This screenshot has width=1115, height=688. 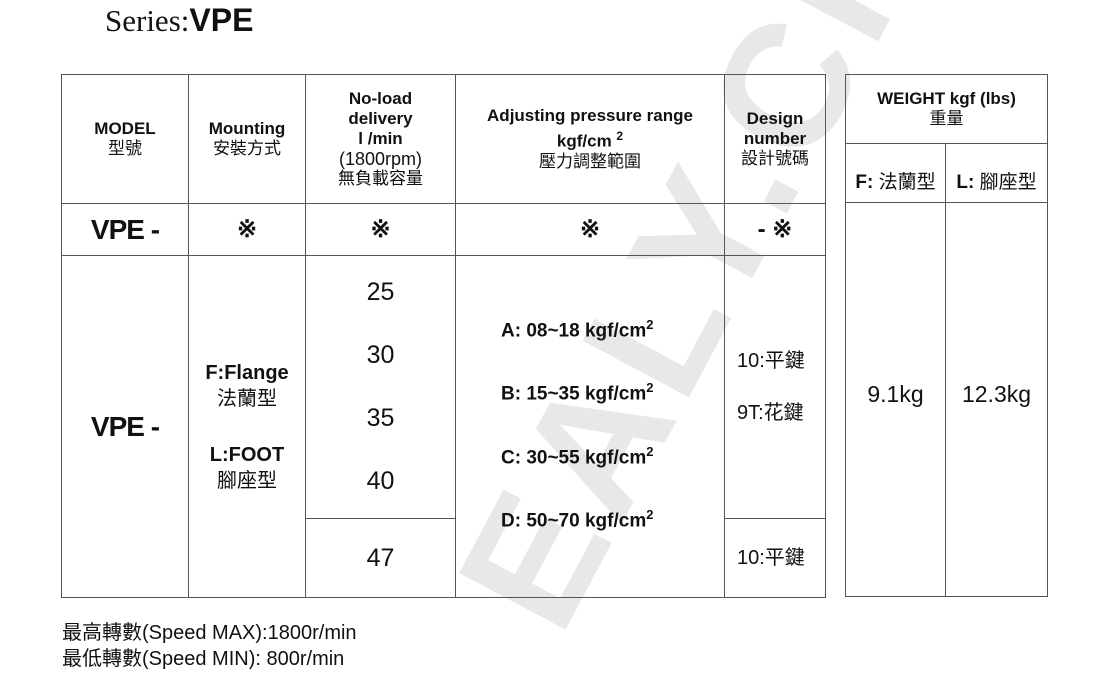 I want to click on delivery-value-last: 47, so click(x=380, y=558).